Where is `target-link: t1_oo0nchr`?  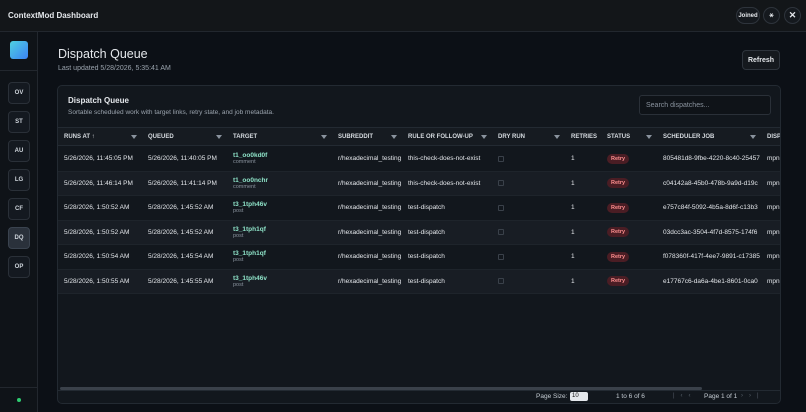 target-link: t1_oo0nchr is located at coordinates (251, 180).